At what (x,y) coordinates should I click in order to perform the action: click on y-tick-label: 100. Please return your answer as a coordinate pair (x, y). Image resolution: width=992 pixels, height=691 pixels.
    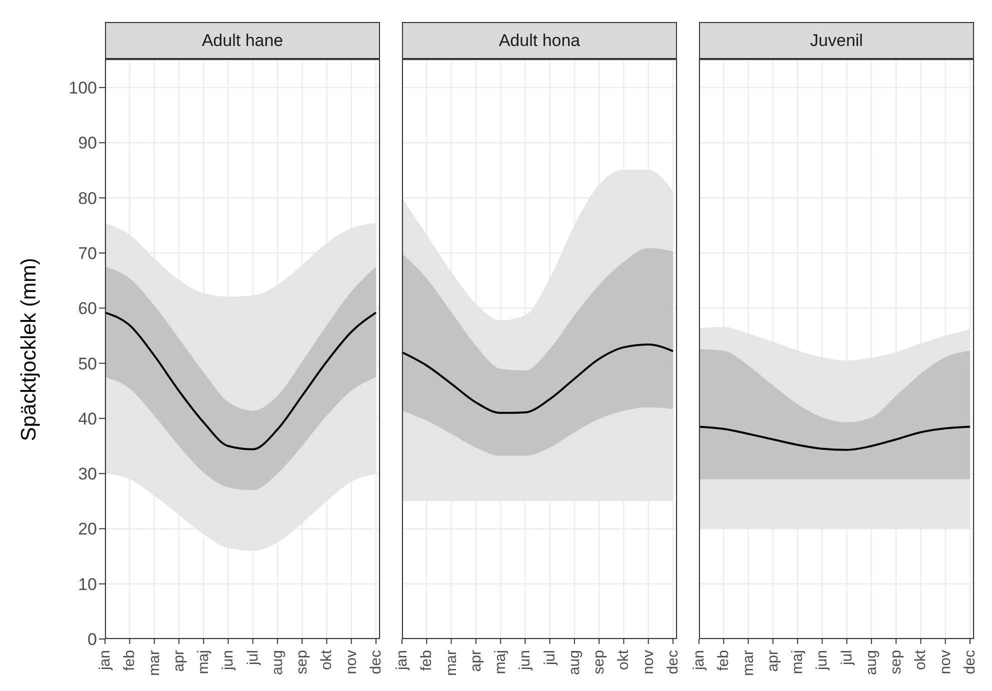
    Looking at the image, I should click on (82, 88).